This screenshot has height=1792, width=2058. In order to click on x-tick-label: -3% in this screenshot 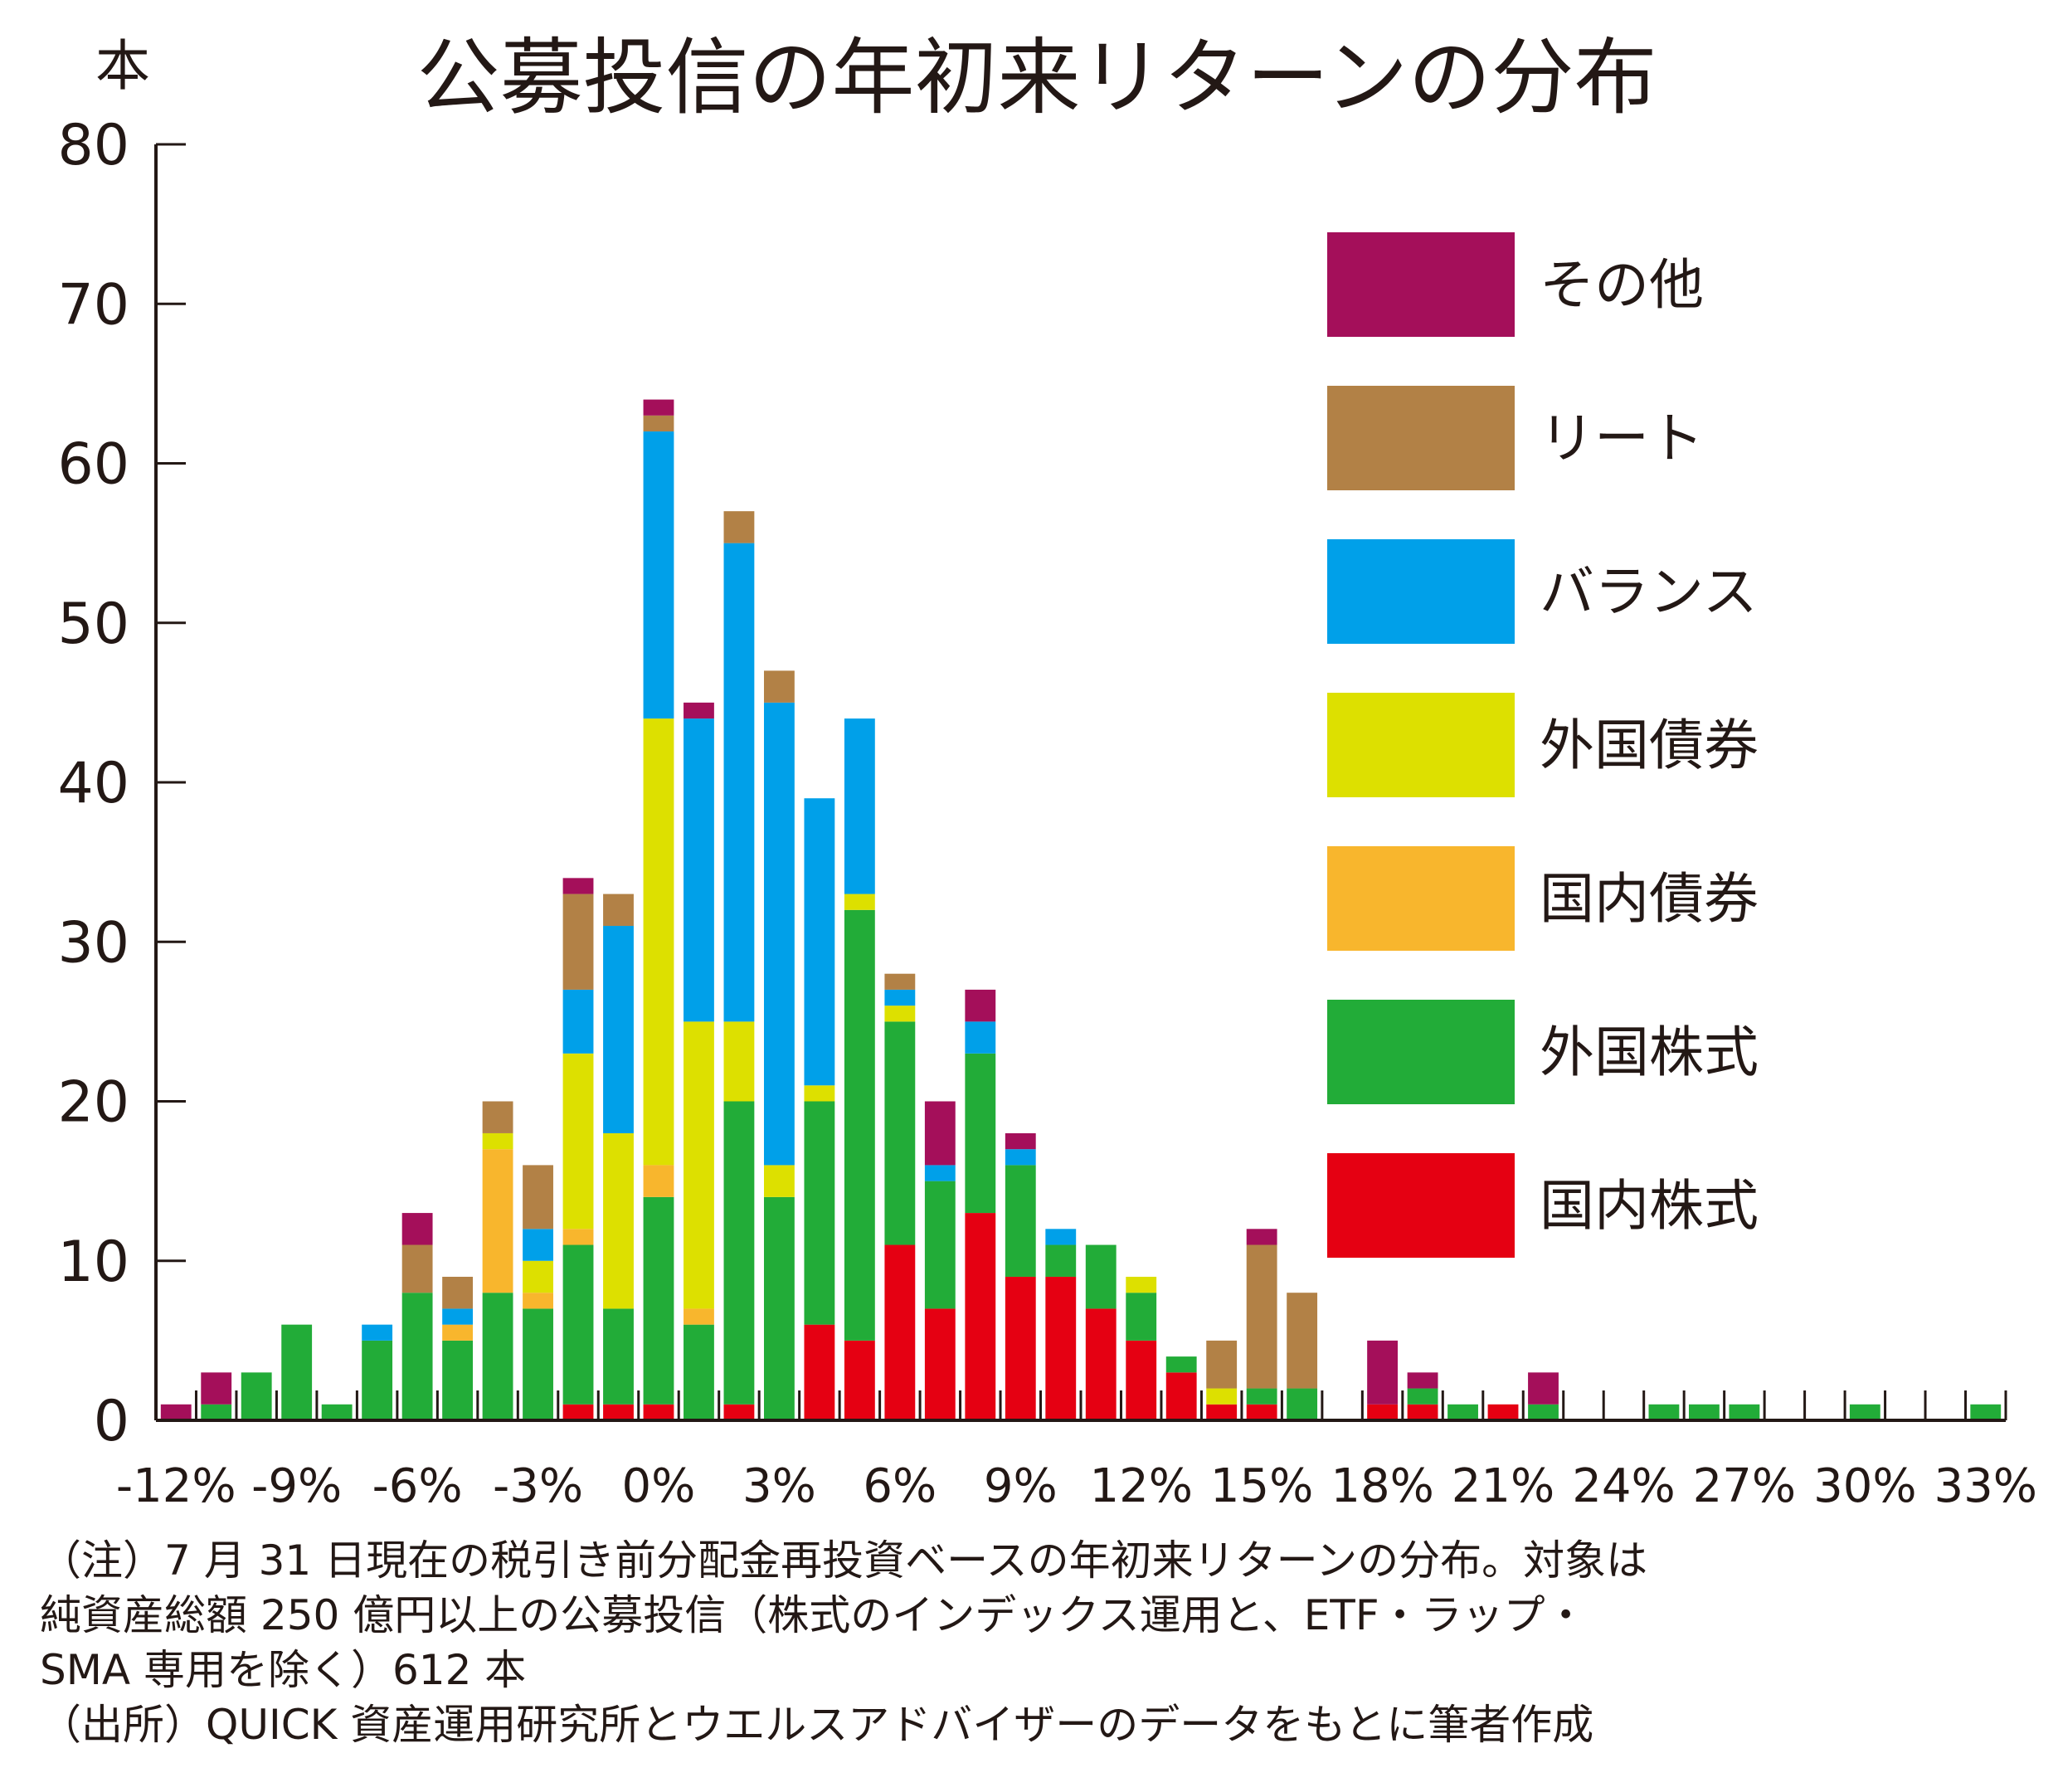, I will do `click(538, 1486)`.